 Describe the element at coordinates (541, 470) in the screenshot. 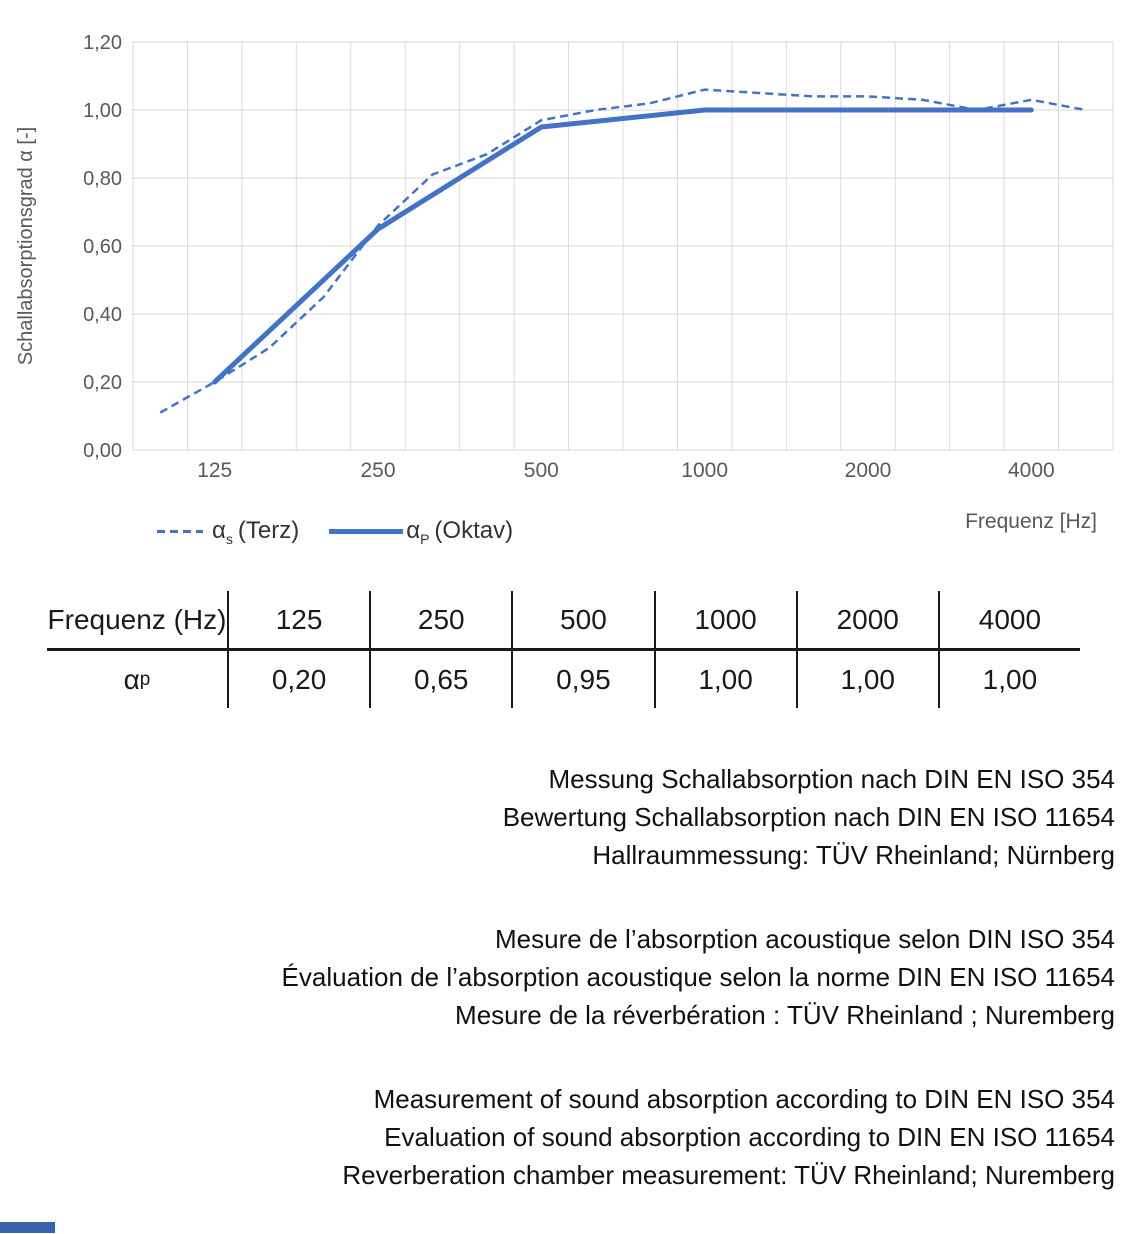

I see `x-tick-label: 500` at that location.